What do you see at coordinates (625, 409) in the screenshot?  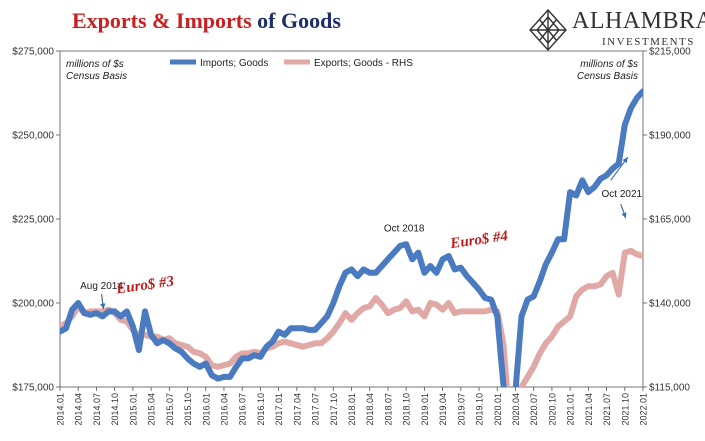 I see `x-axis-tick-label: 2021.10` at bounding box center [625, 409].